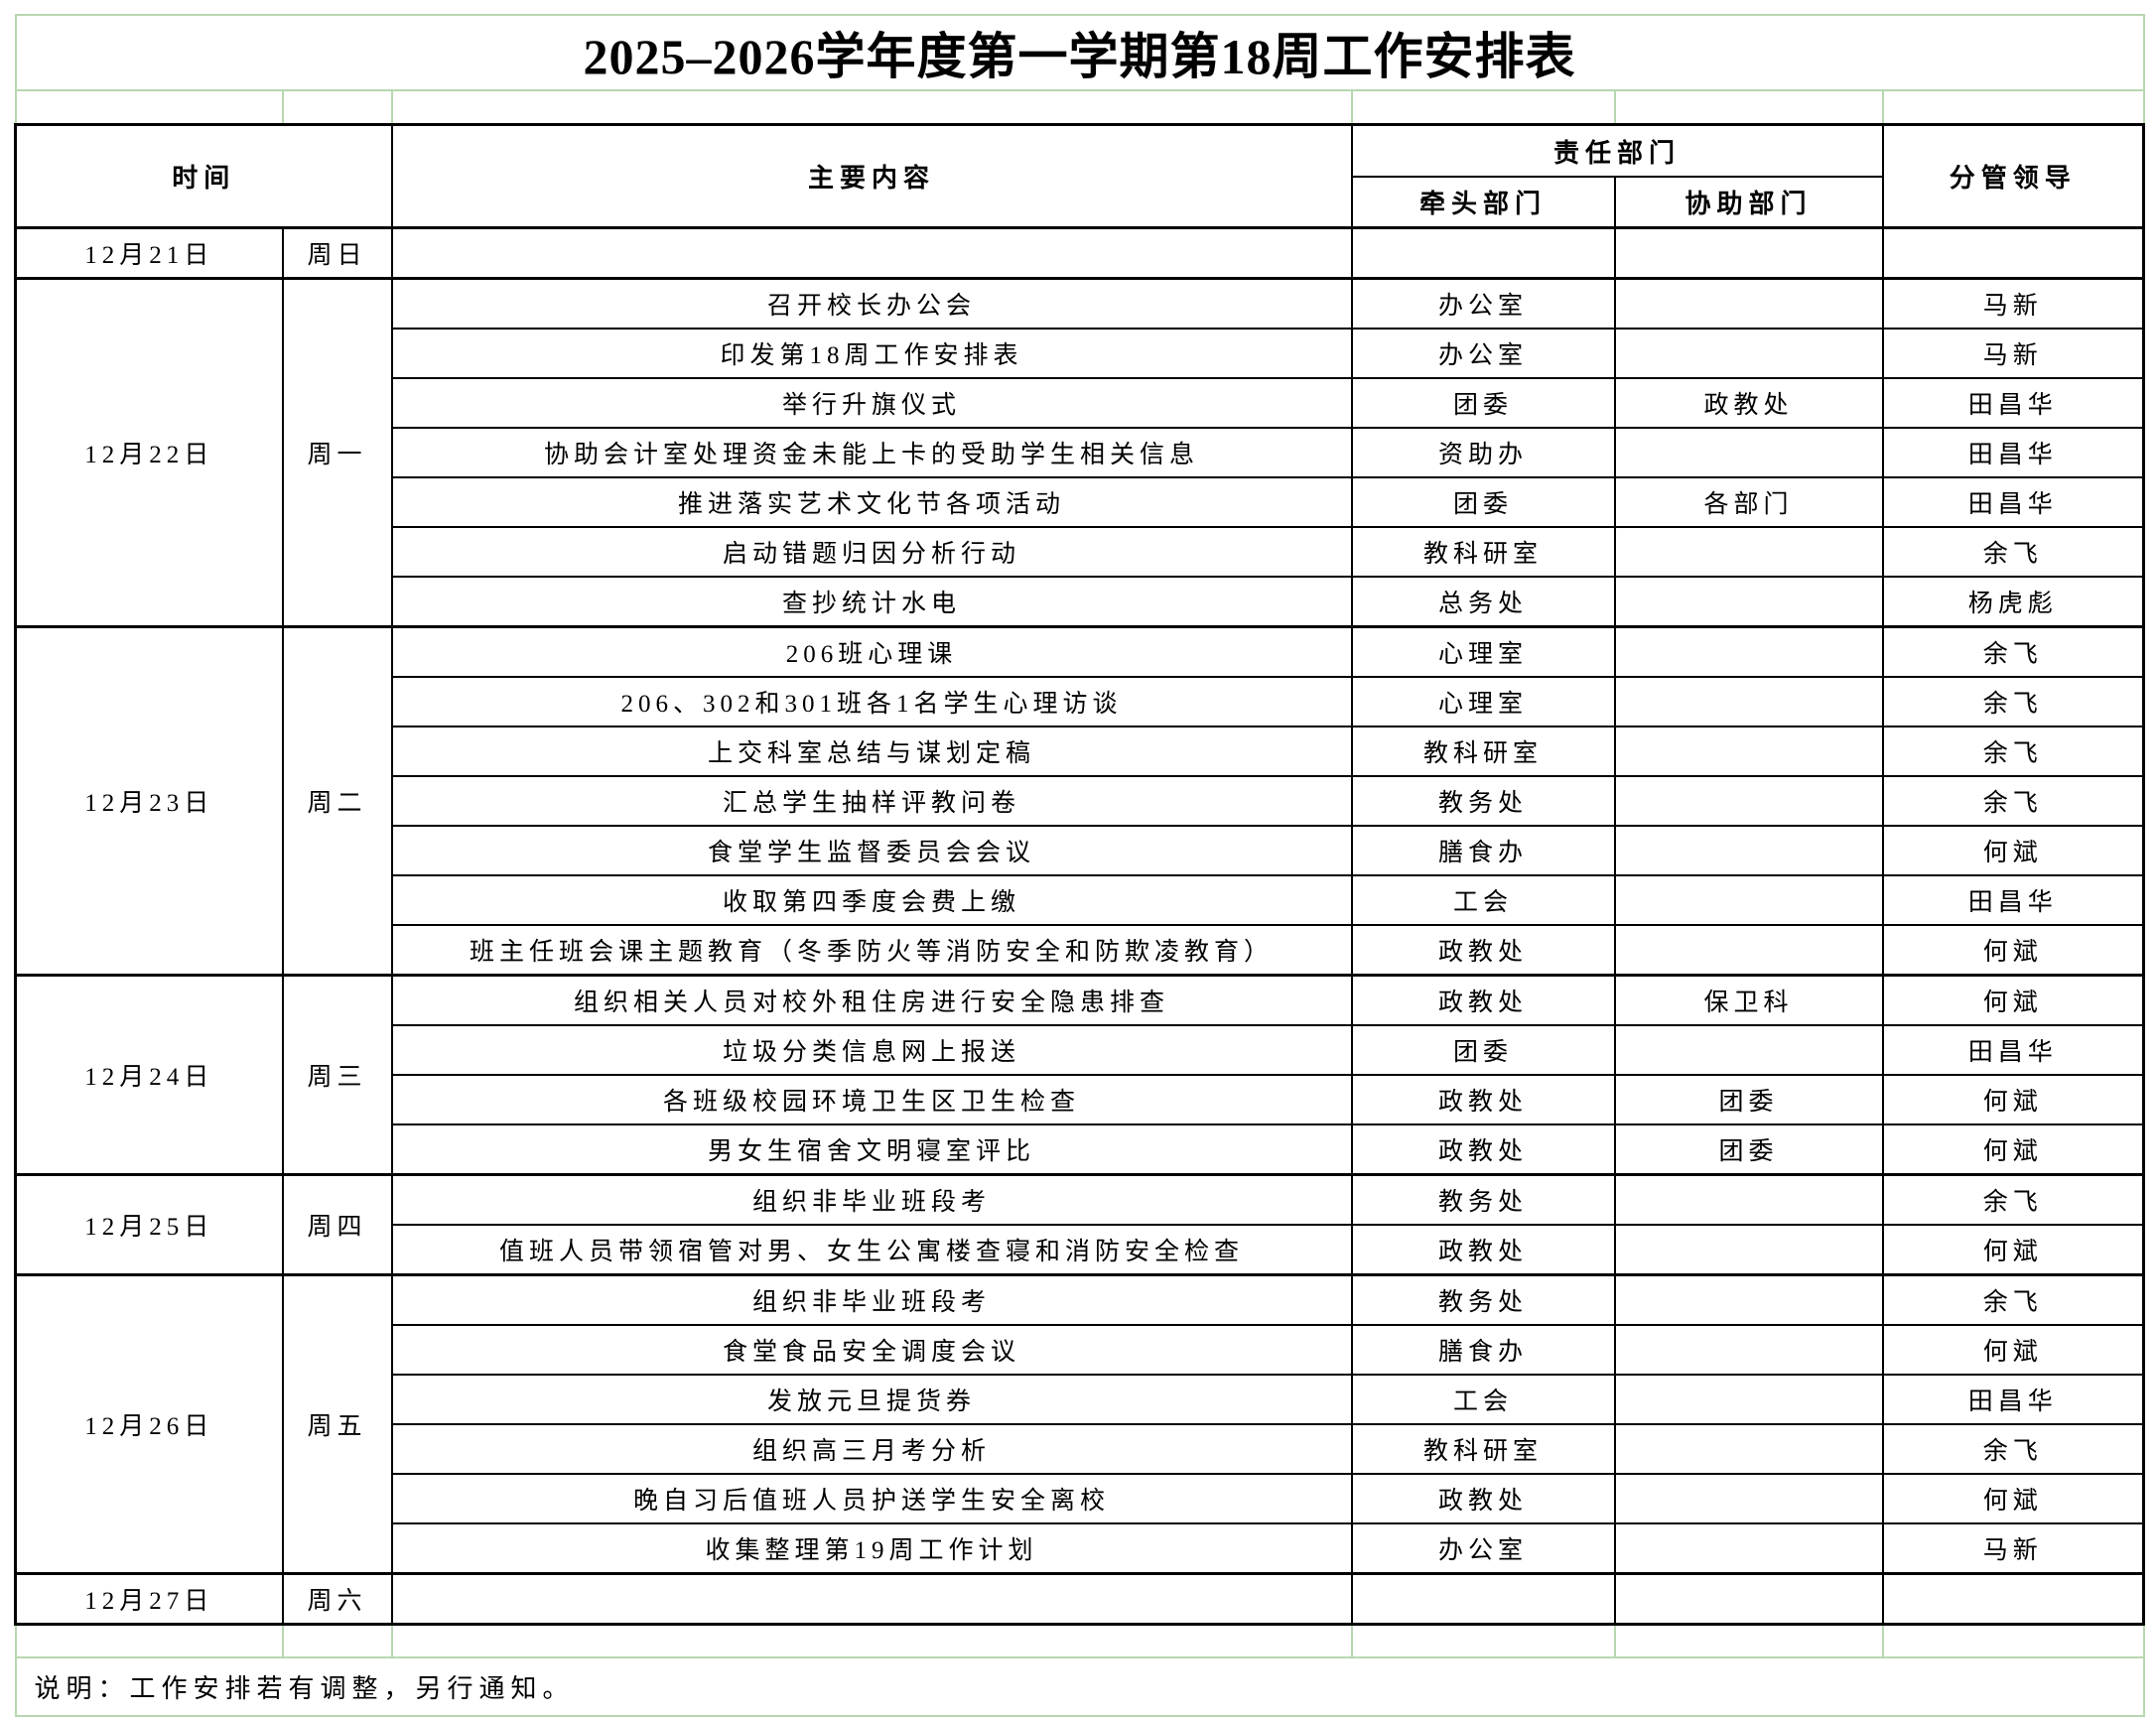 This screenshot has width=2156, height=1717. What do you see at coordinates (1079, 1640) in the screenshot?
I see `grid-spacer-row` at bounding box center [1079, 1640].